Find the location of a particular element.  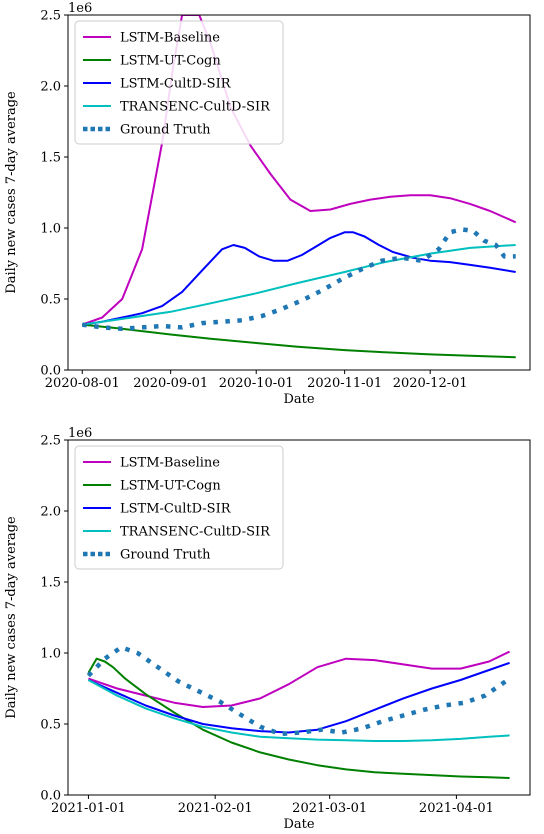

series-group is located at coordinates (298, 712).